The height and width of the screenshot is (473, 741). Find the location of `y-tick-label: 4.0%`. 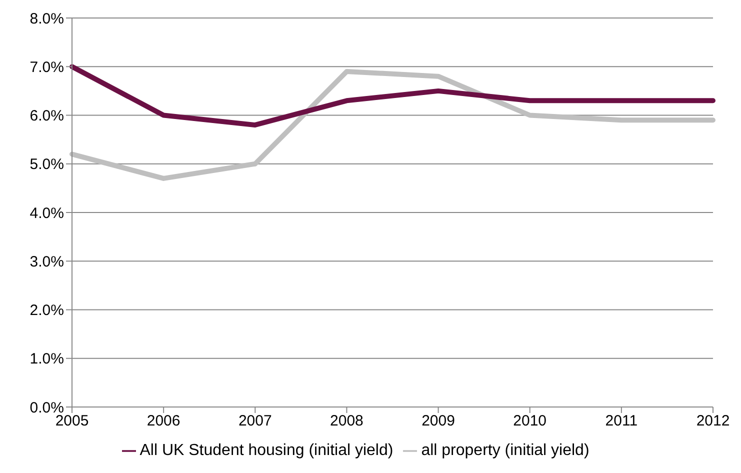

y-tick-label: 4.0% is located at coordinates (47, 213).